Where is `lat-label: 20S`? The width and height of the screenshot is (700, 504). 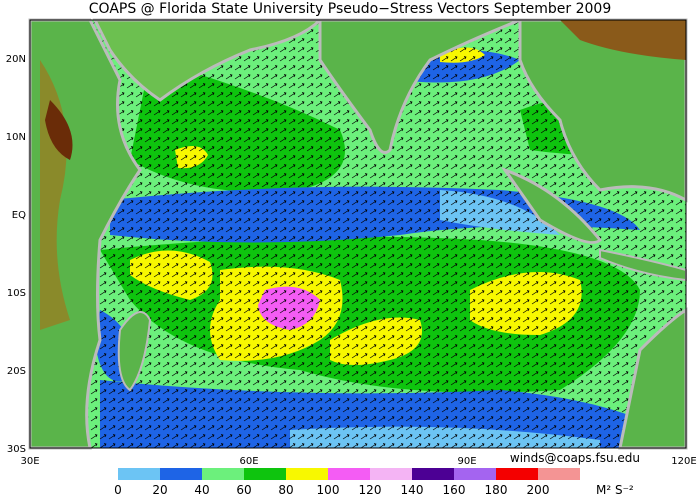
lat-label: 20S is located at coordinates (16, 371).